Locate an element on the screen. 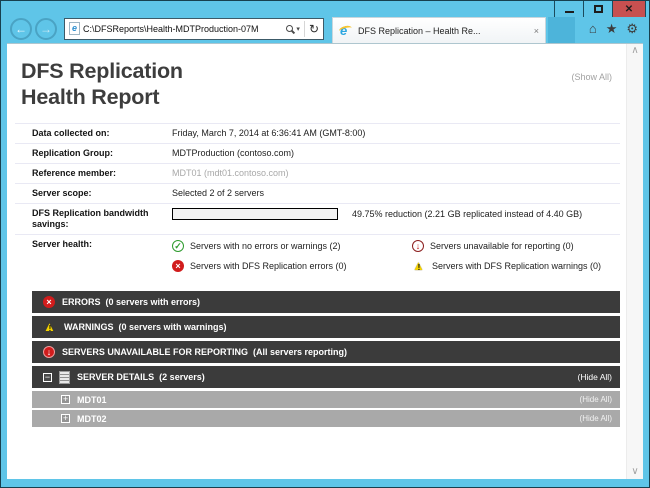 The image size is (650, 488). vertical-scrollbar: ∧ ∨ is located at coordinates (634, 261).